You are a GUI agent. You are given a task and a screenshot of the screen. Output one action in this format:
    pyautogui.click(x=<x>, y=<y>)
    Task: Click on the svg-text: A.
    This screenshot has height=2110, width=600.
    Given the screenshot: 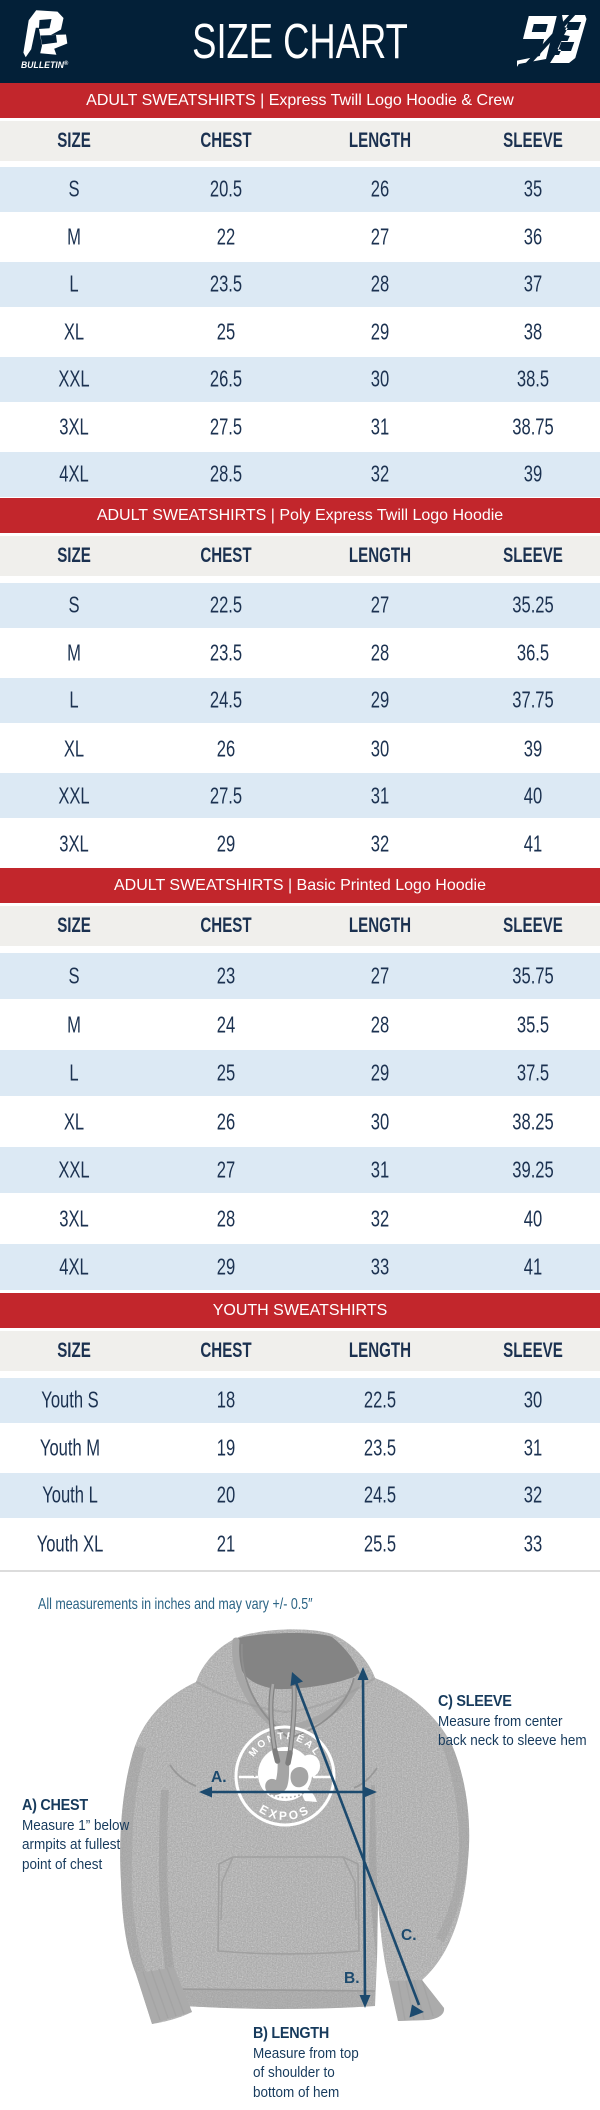 What is the action you would take?
    pyautogui.click(x=219, y=1777)
    